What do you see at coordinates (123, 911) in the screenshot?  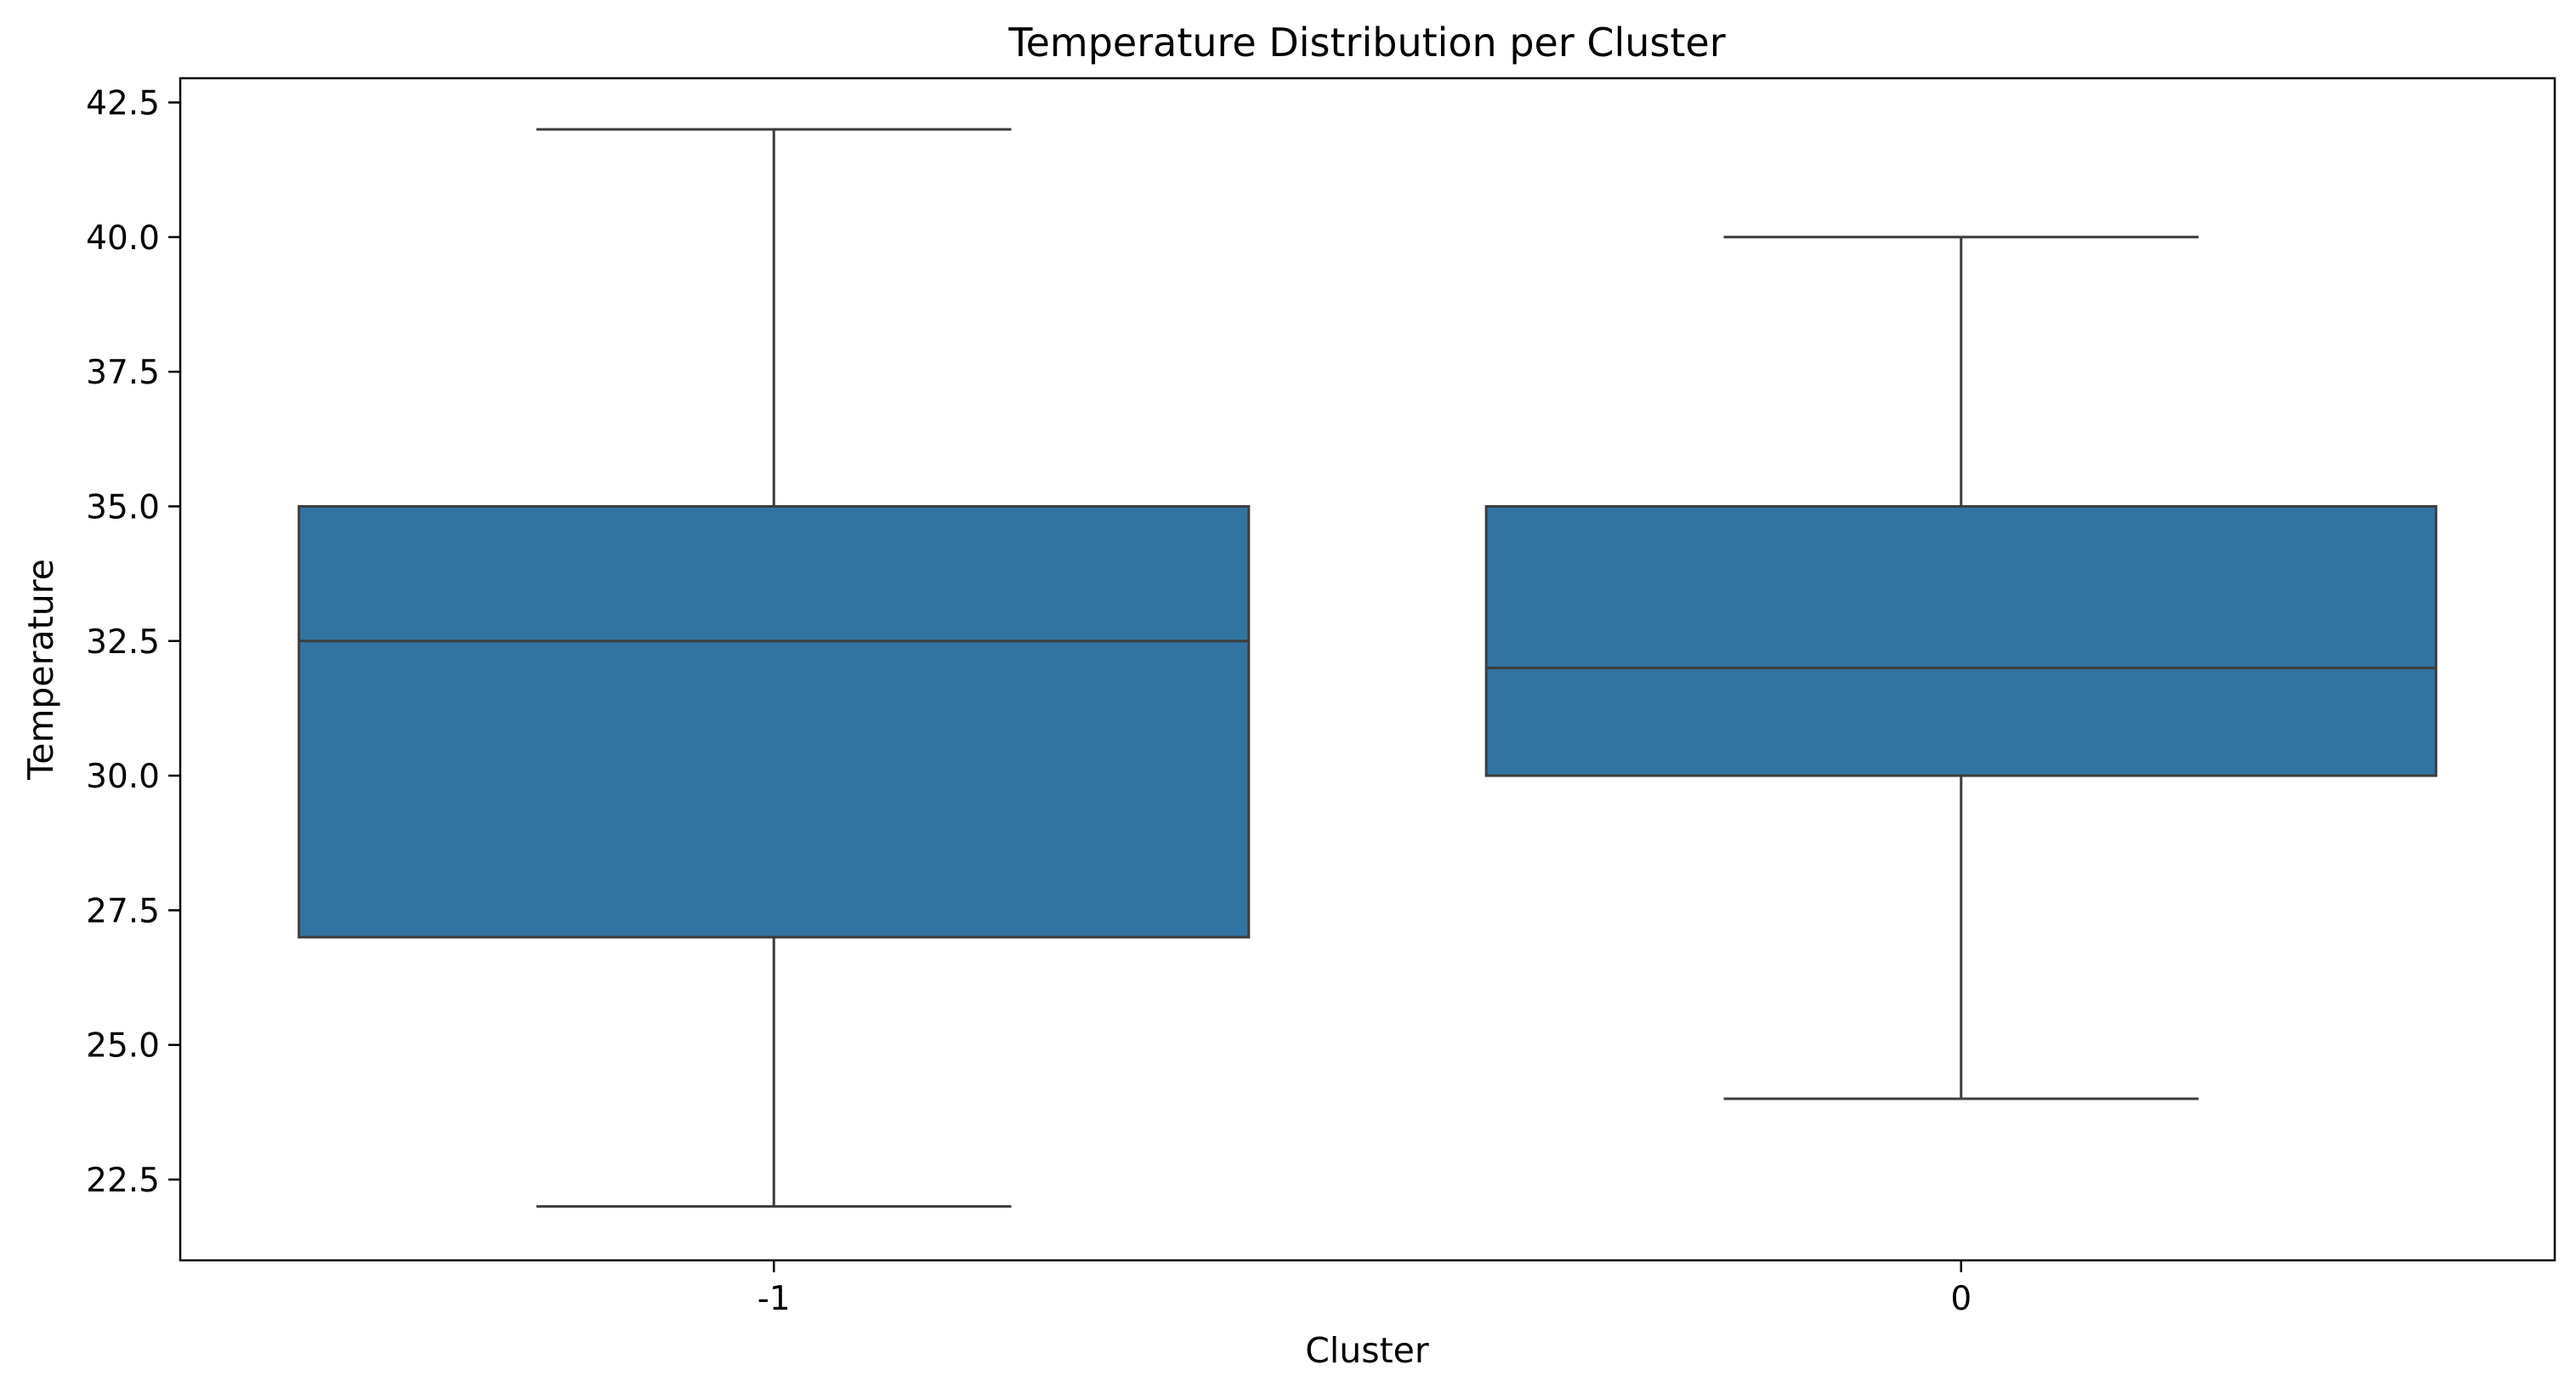 I see `y-tick-label: 27.5` at bounding box center [123, 911].